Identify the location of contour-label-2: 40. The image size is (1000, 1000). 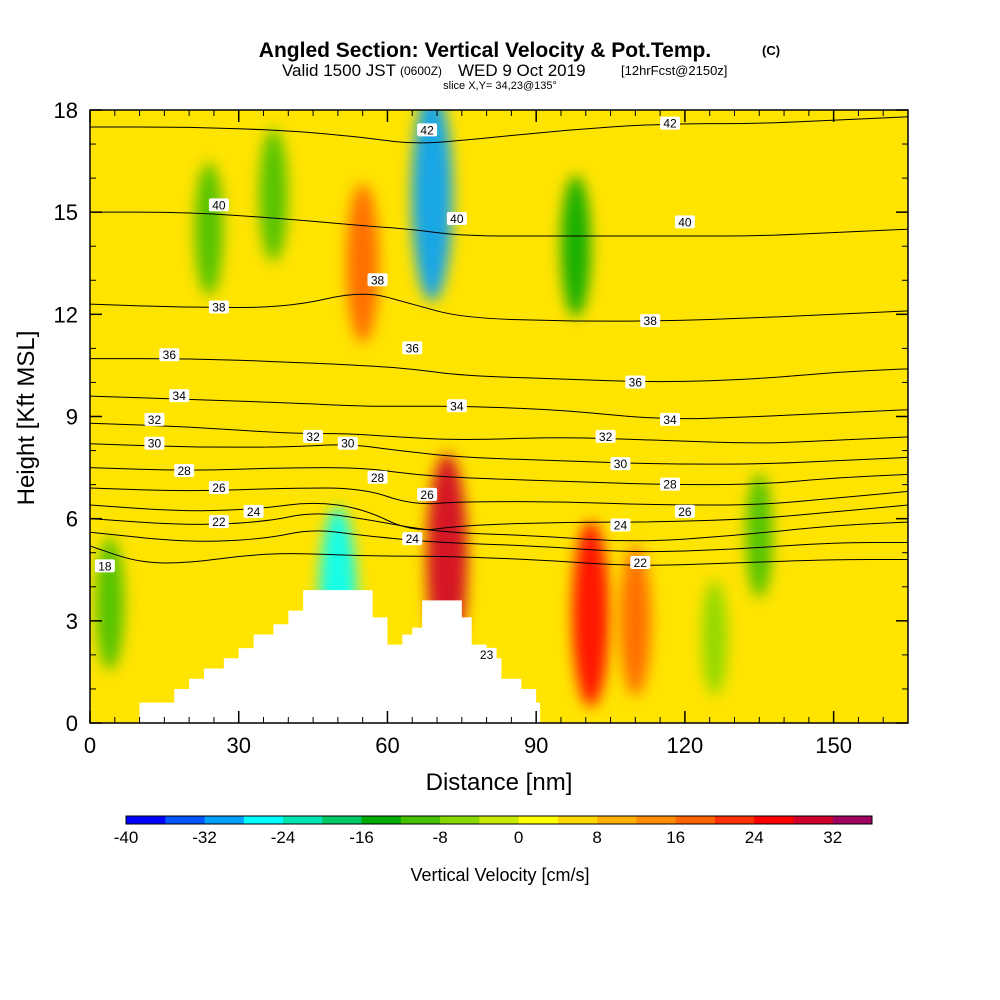
(218, 205).